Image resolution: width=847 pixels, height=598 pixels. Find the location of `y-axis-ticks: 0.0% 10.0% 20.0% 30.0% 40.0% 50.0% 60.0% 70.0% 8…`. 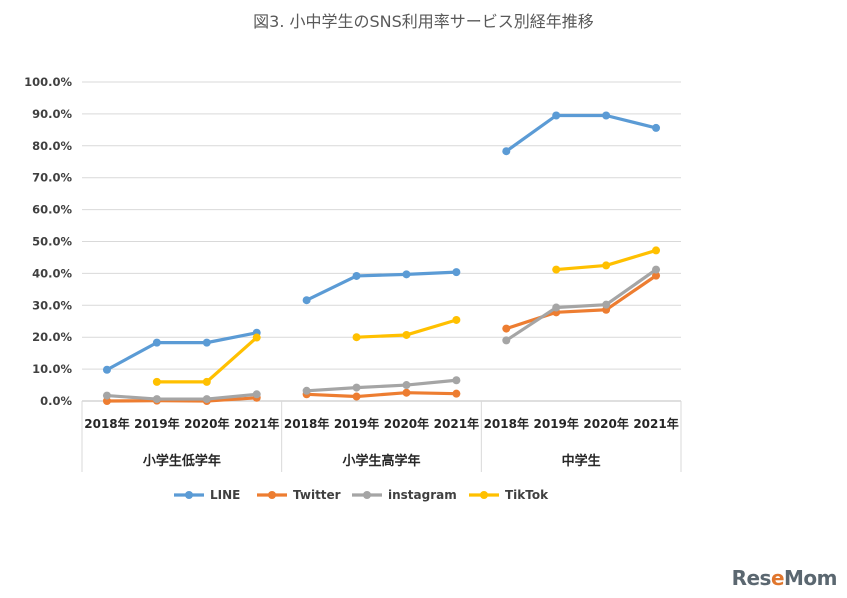

y-axis-ticks: 0.0% 10.0% 20.0% 30.0% 40.0% 50.0% 60.0% 70.0% 8… is located at coordinates (48, 241).